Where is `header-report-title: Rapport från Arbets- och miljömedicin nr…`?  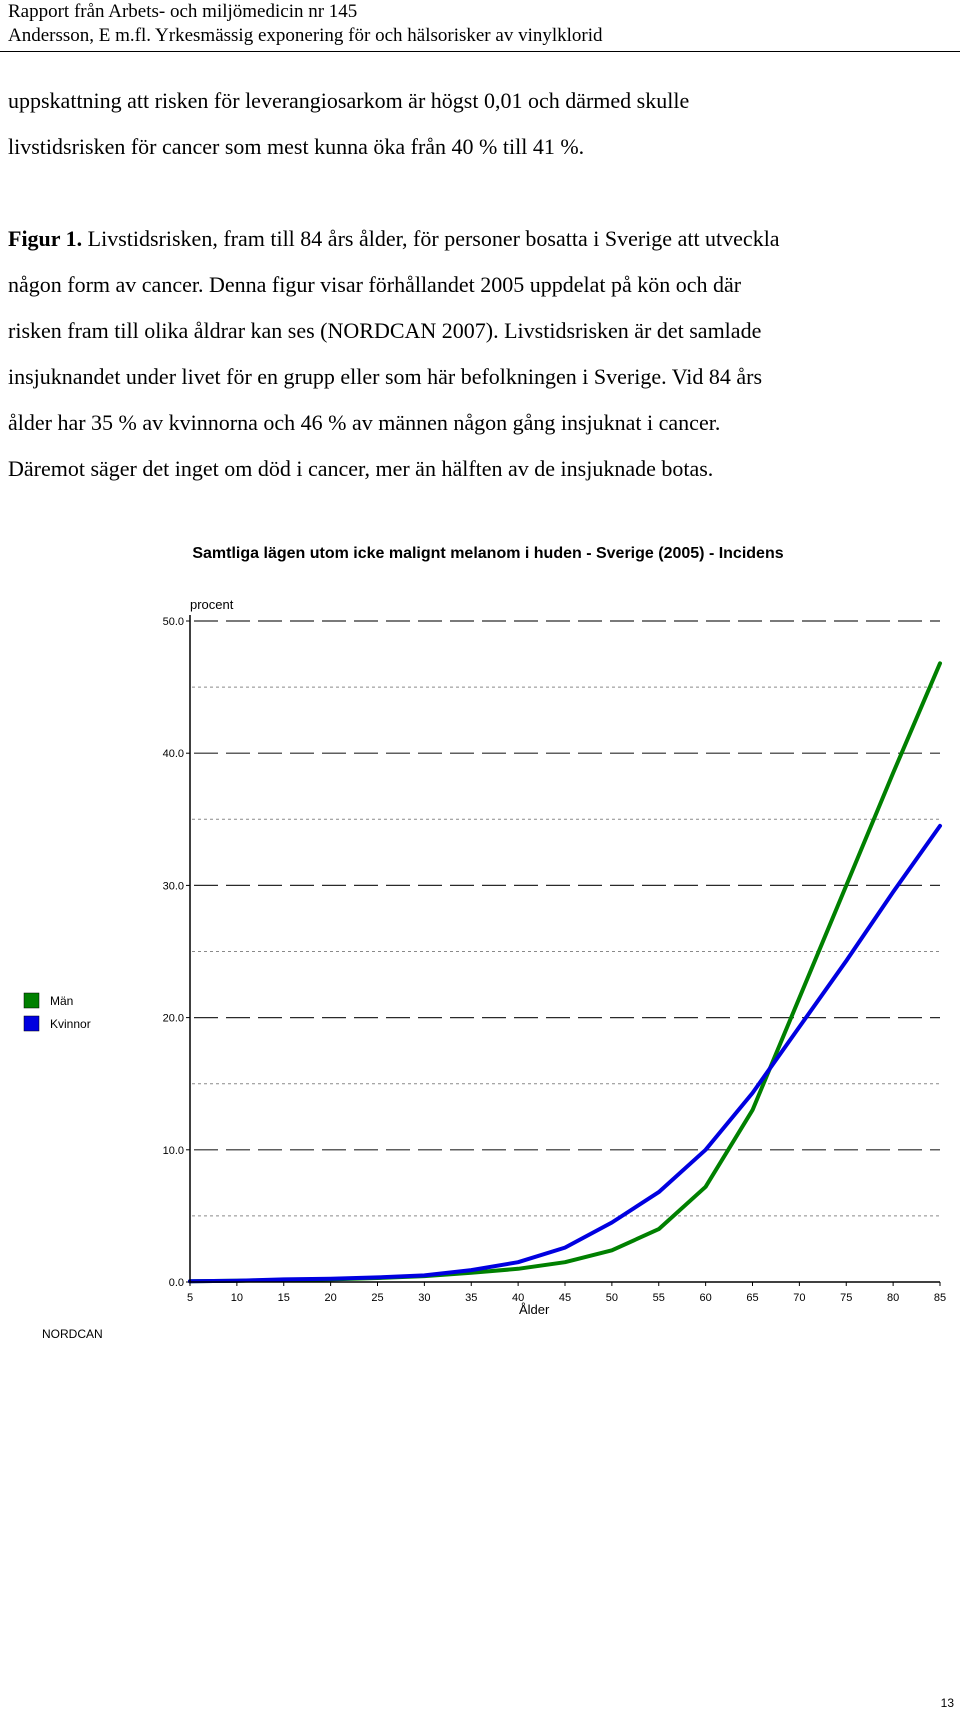
header-report-title: Rapport från Arbets- och miljömedicin nr… is located at coordinates (183, 11).